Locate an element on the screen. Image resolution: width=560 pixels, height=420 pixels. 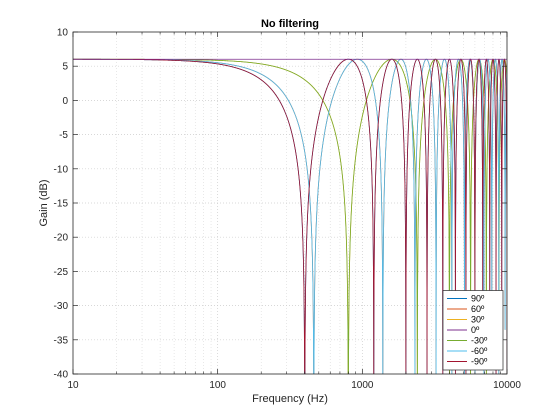
y-tick-label: -30 is located at coordinates (61, 306).